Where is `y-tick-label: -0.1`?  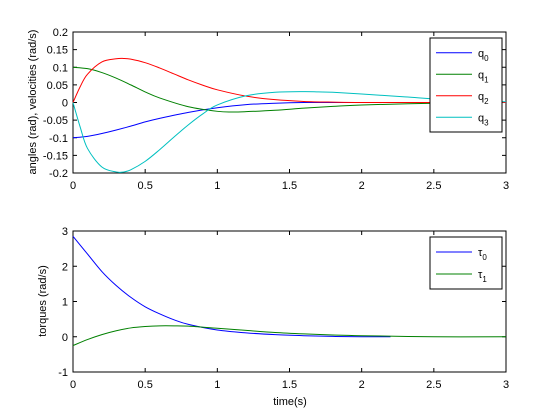 y-tick-label: -0.1 is located at coordinates (58, 139).